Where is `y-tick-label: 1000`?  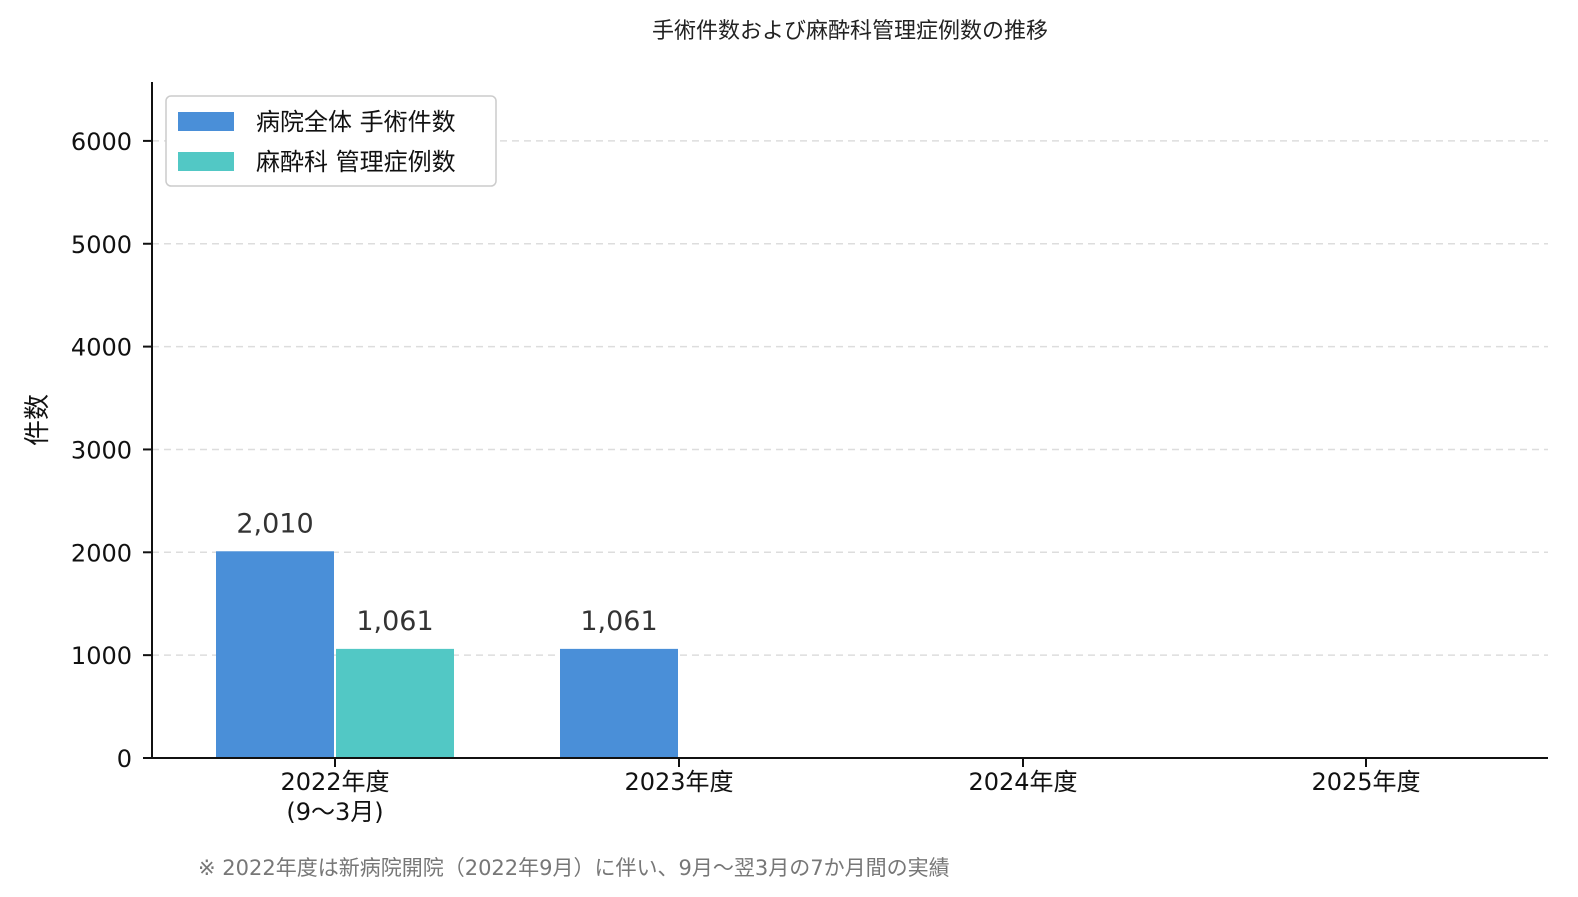
y-tick-label: 1000 is located at coordinates (101, 656).